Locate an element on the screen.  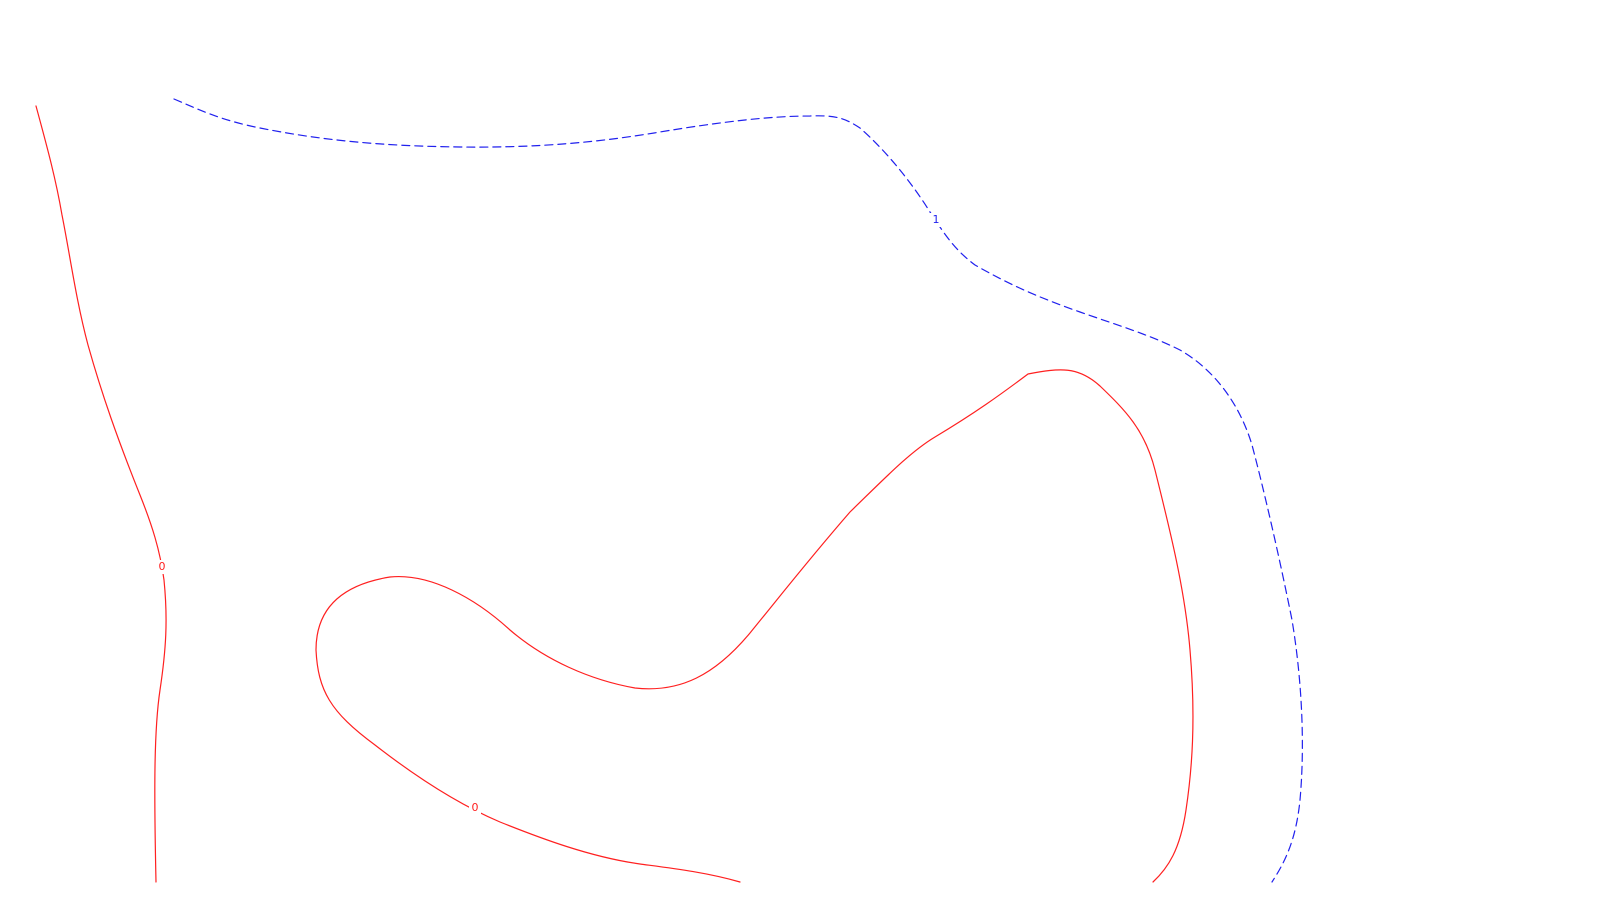
contour-label-level-1: 1 is located at coordinates (936, 219).